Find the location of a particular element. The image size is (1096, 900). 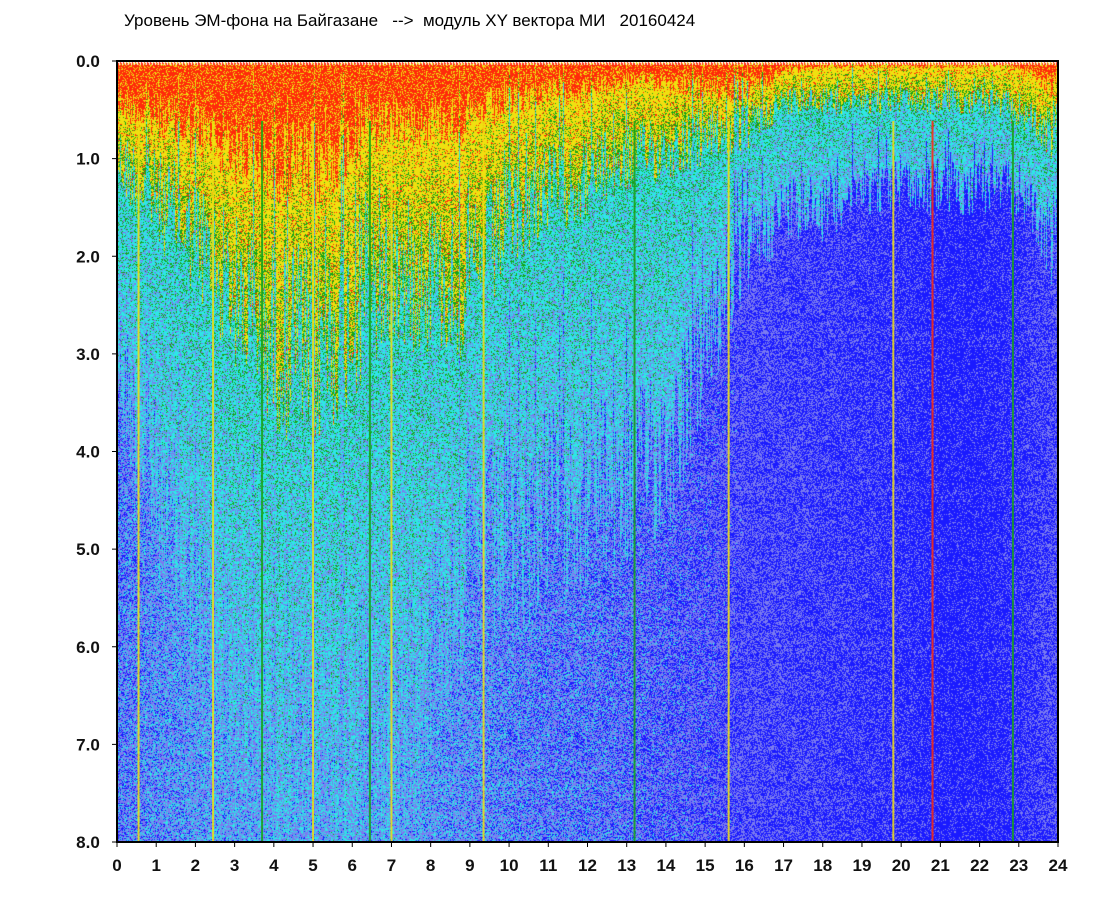

x-tick-label: 5 is located at coordinates (312, 865).